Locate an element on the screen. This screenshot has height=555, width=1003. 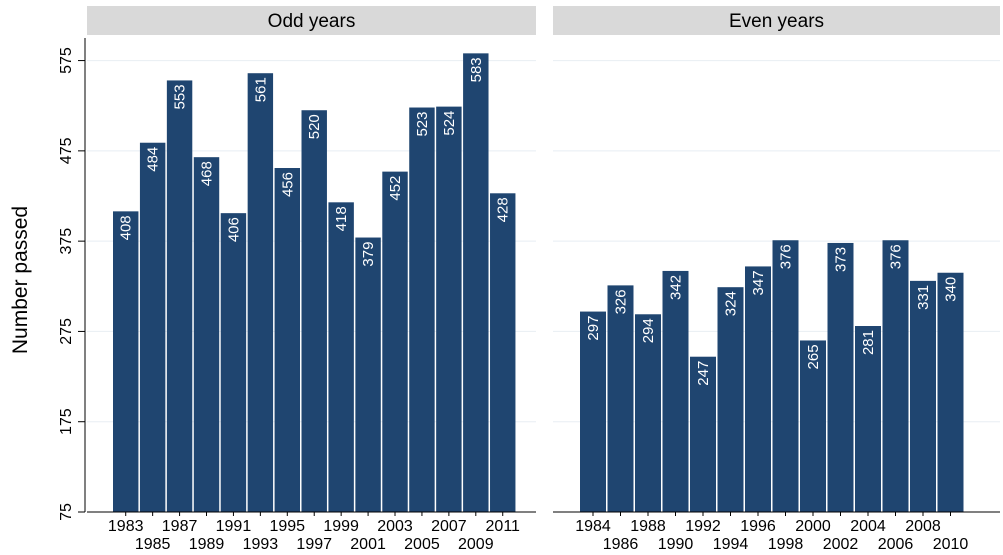
y-tick-label: 575 is located at coordinates (66, 60).